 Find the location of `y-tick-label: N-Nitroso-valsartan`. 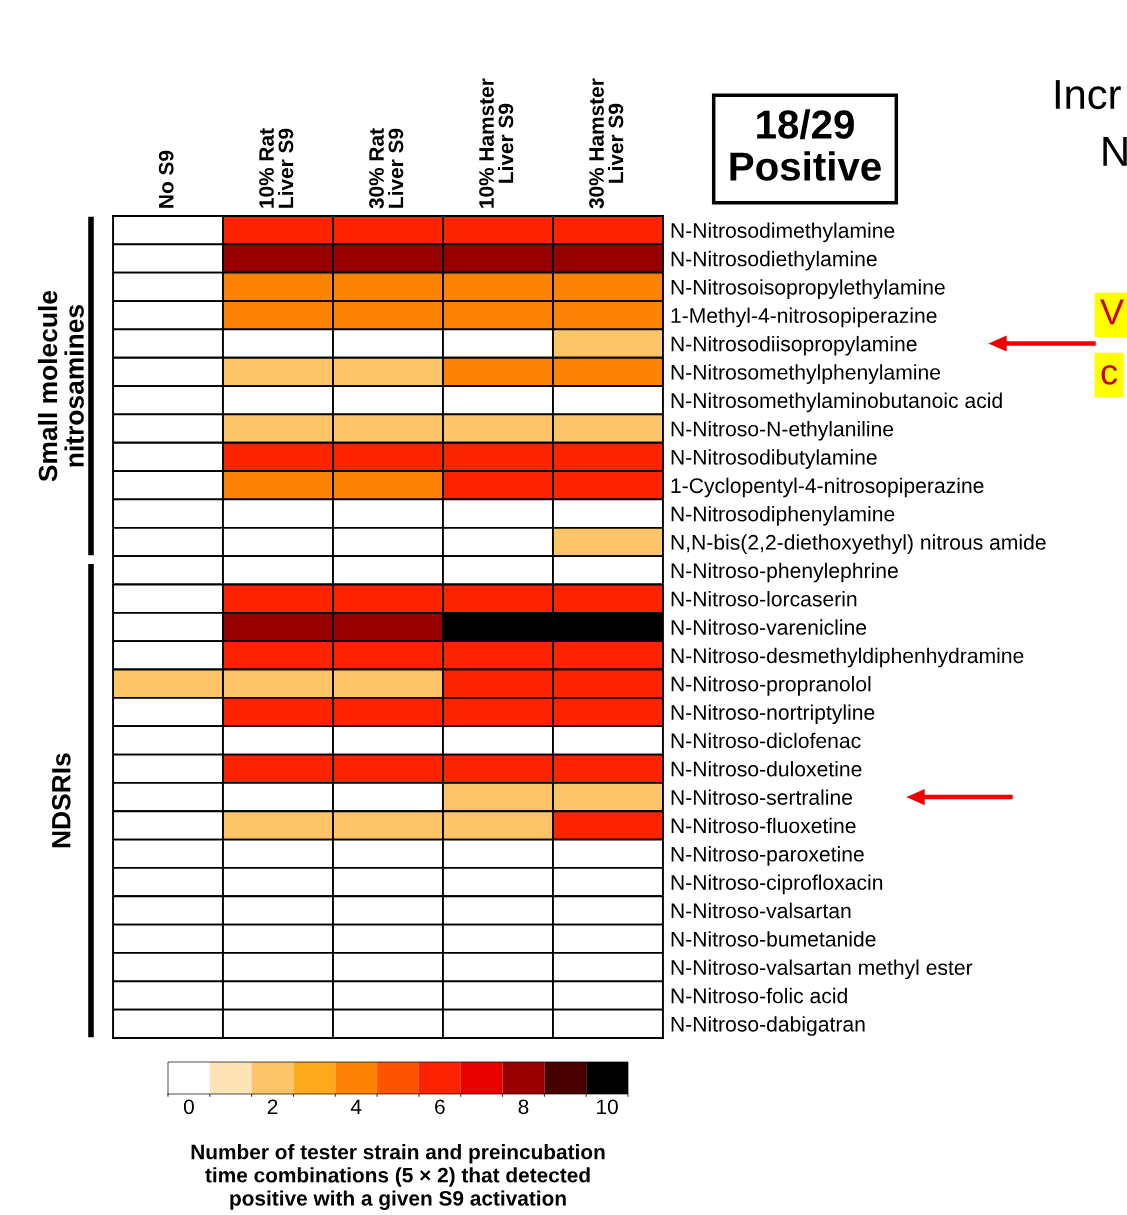

y-tick-label: N-Nitroso-valsartan is located at coordinates (761, 910).